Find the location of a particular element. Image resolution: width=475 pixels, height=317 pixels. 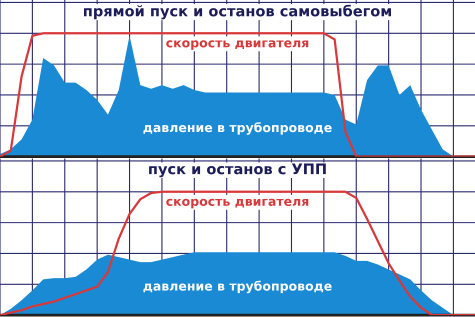

chart-title: пуск и останов с УПП is located at coordinates (237, 171).